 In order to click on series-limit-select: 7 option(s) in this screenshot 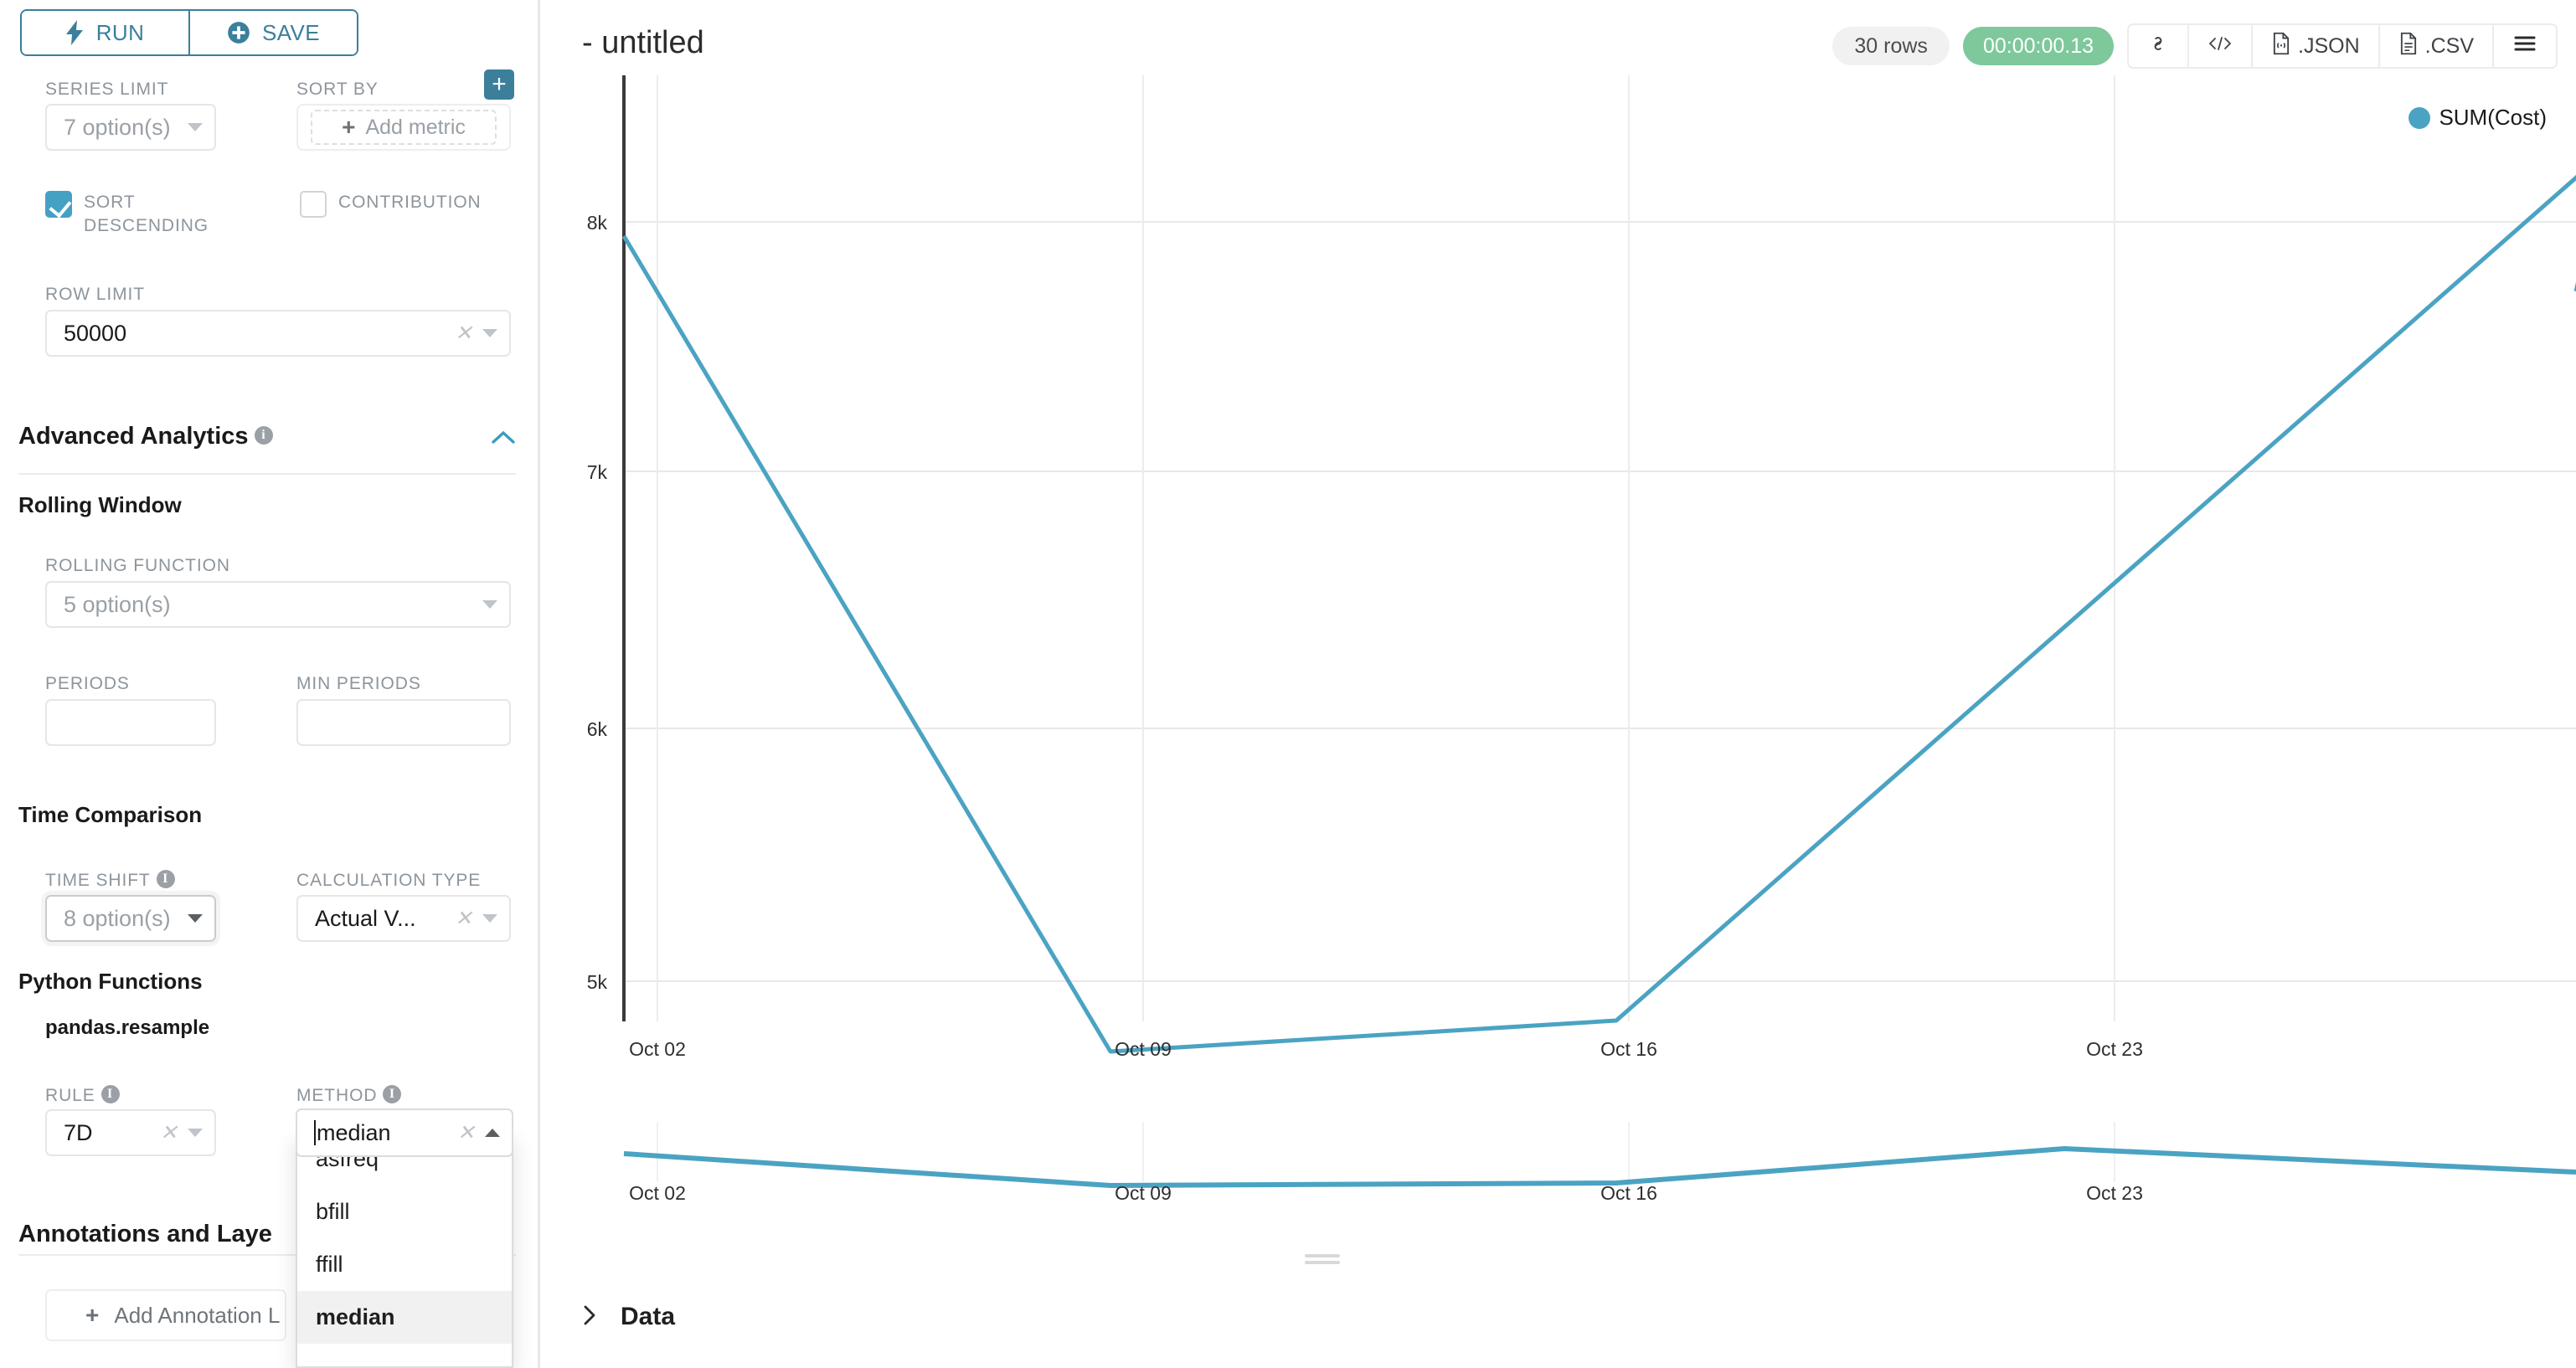, I will do `click(130, 127)`.